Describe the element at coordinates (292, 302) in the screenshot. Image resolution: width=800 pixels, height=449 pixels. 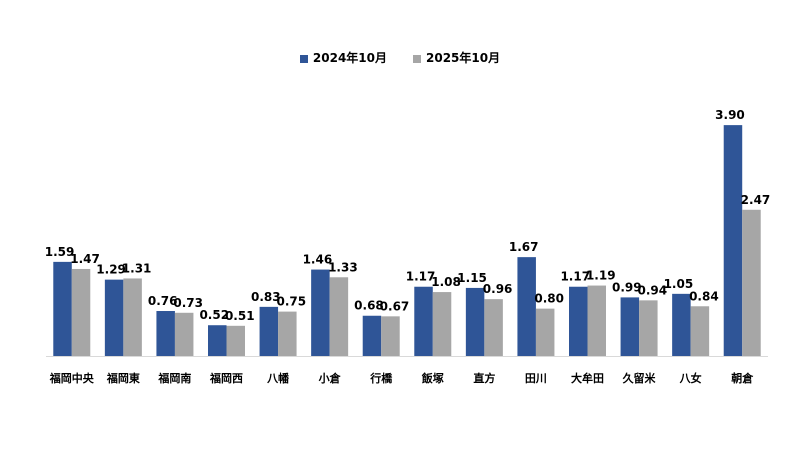
I see `data-label: 0.75` at that location.